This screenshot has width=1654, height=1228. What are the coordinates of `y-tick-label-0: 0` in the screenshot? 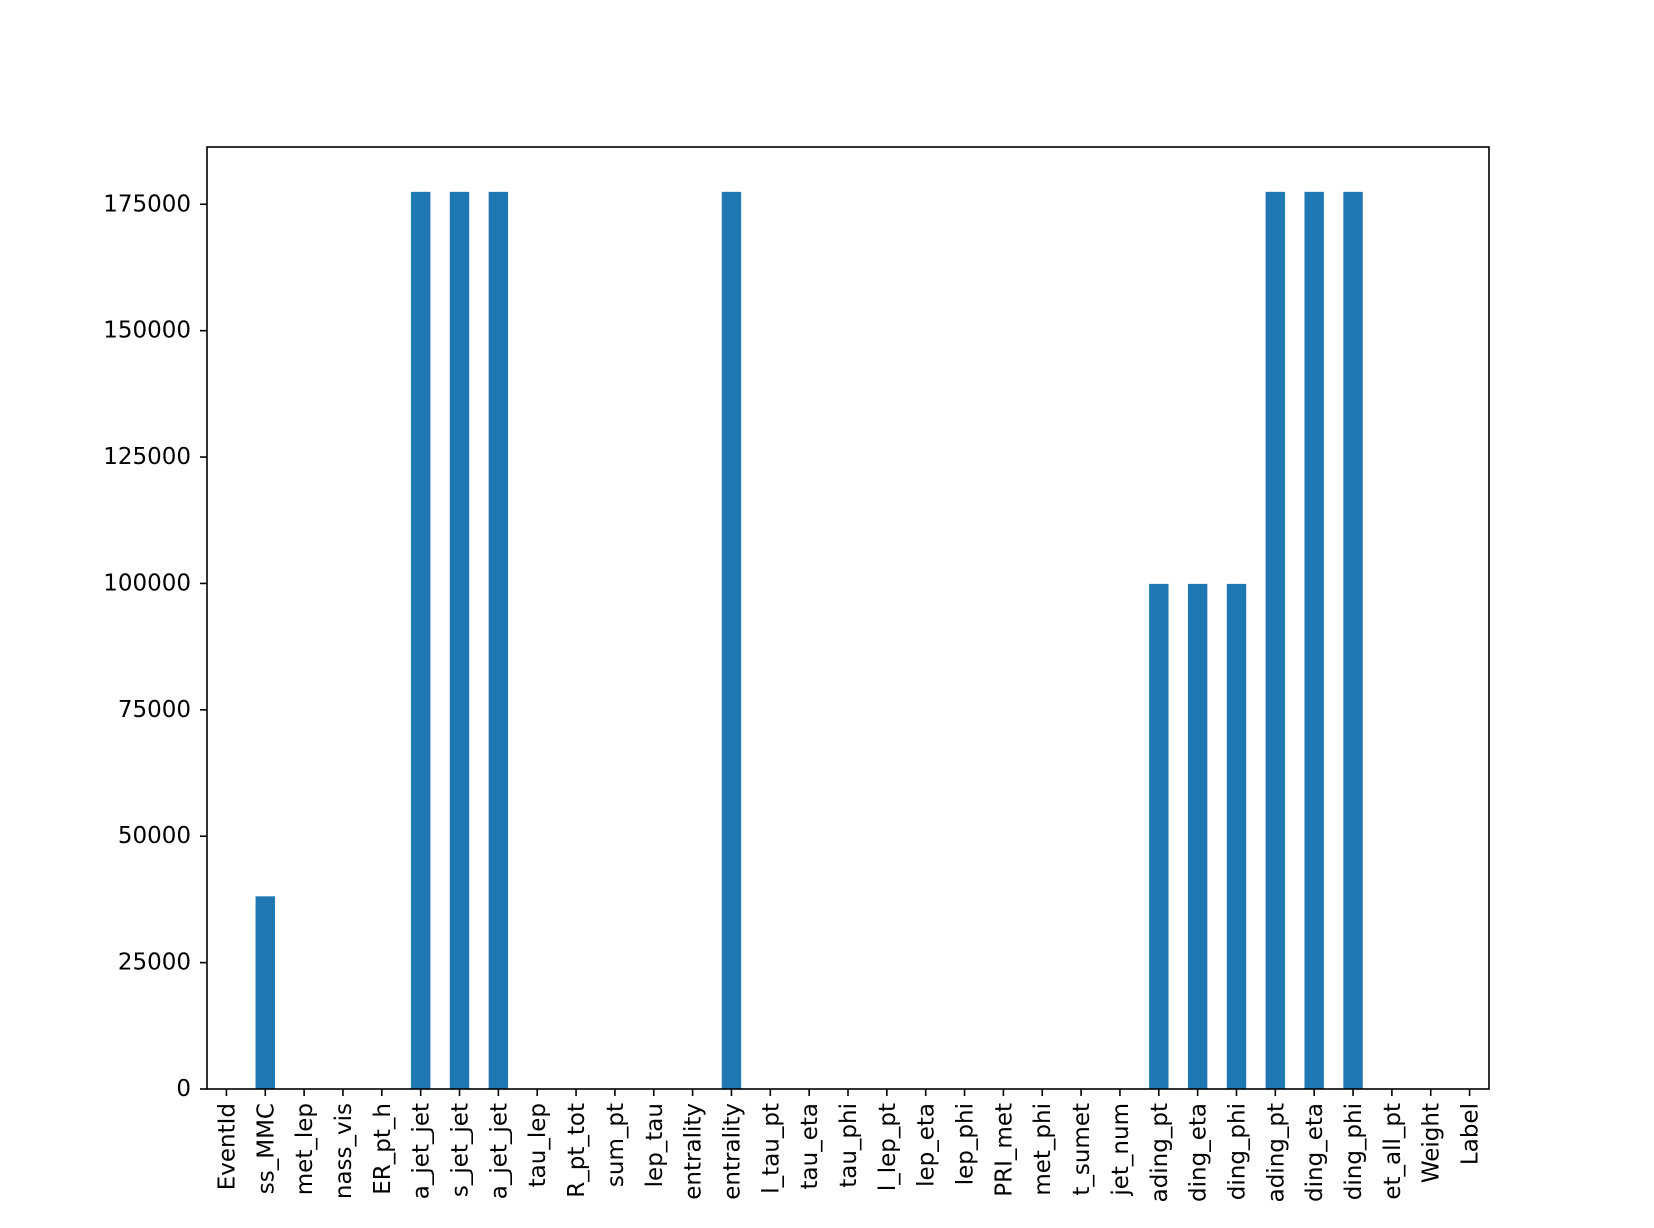 It's located at (183, 1089).